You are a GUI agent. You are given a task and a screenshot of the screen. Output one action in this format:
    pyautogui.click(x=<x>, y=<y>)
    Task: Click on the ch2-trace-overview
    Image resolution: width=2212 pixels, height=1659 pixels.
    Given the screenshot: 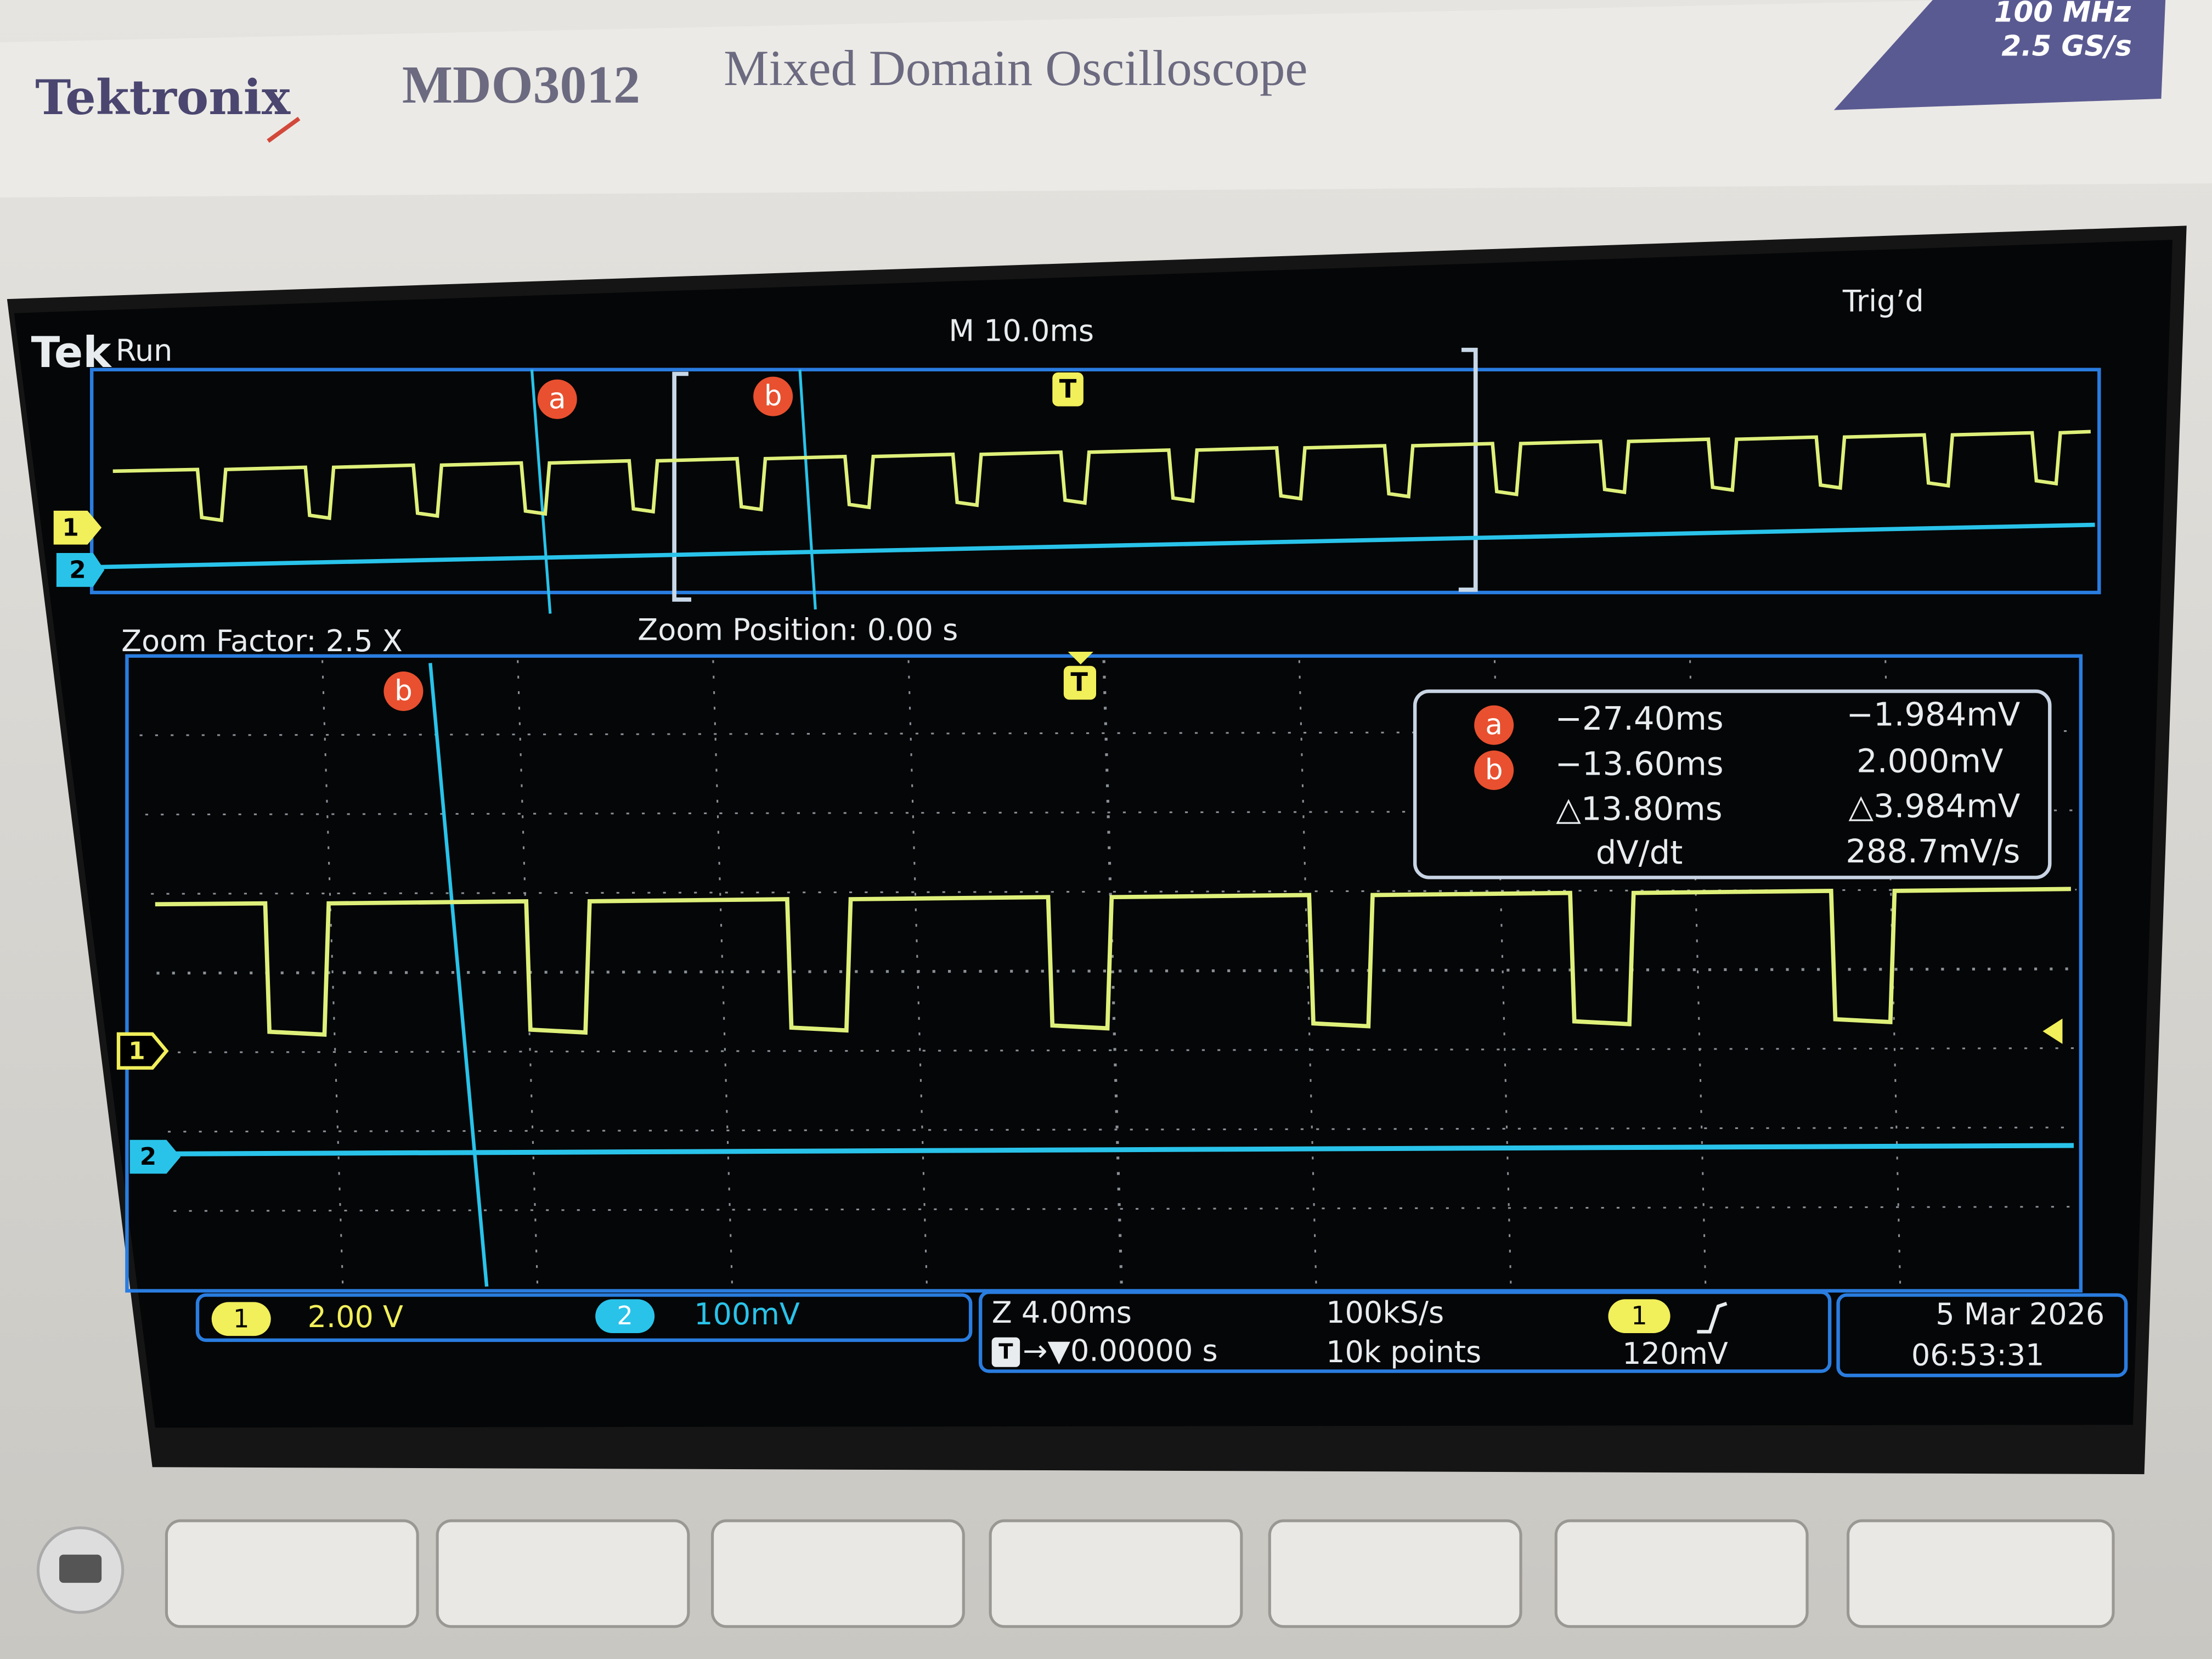 What is the action you would take?
    pyautogui.click(x=1095, y=545)
    